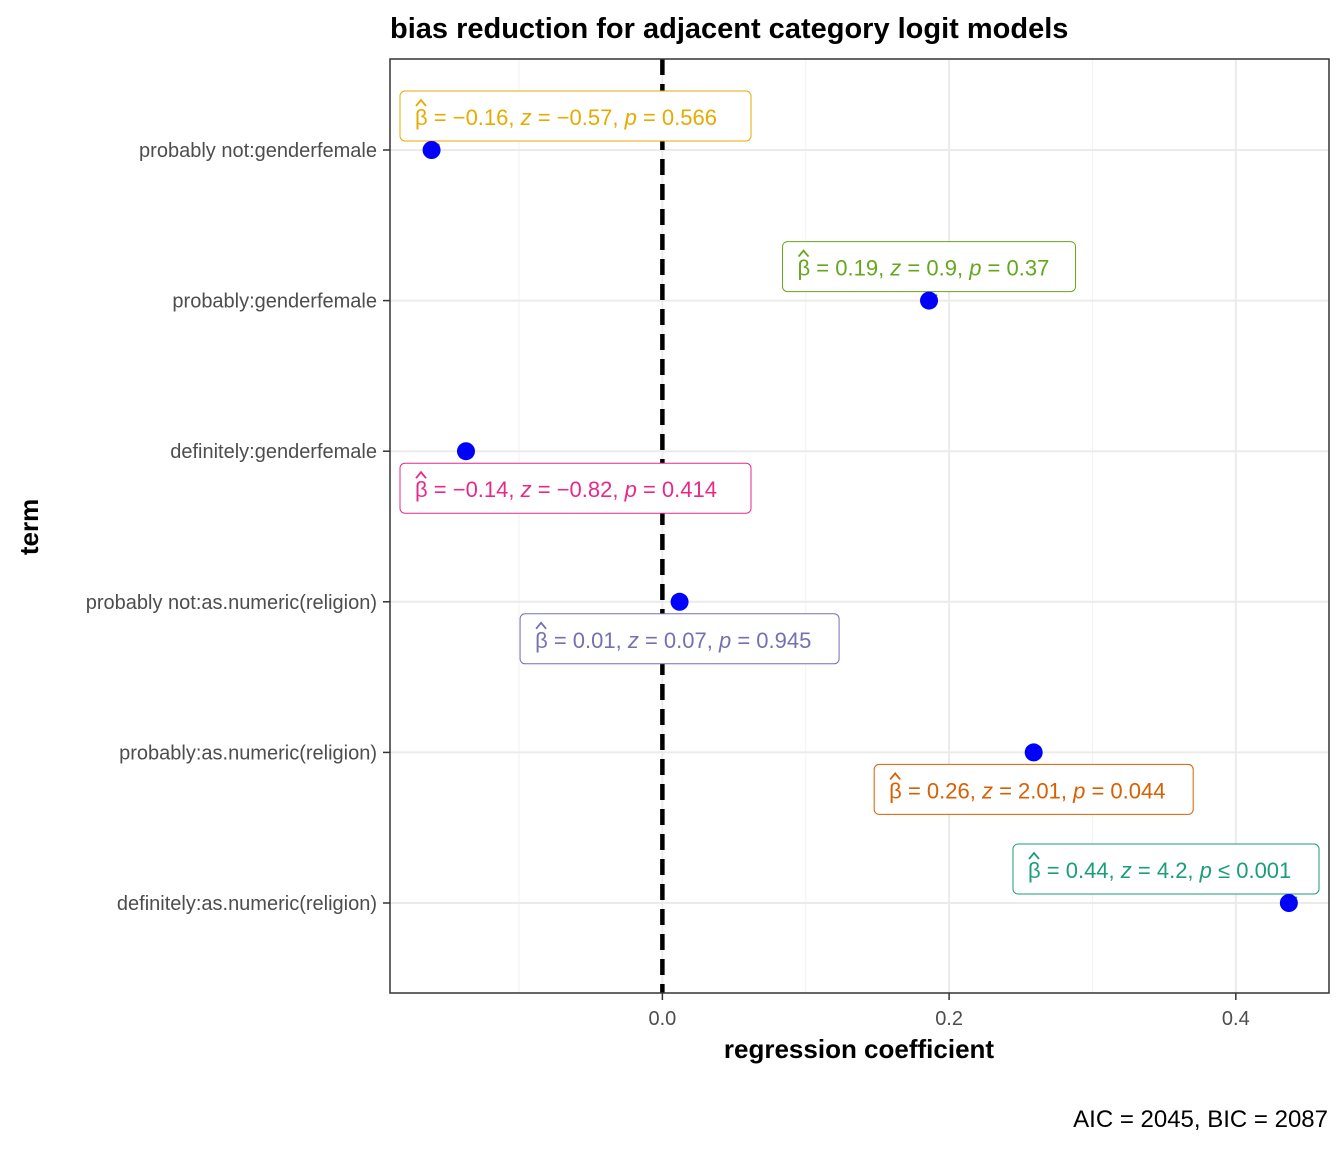  What do you see at coordinates (273, 452) in the screenshot?
I see `y-tick-label: definitely:genderfemale` at bounding box center [273, 452].